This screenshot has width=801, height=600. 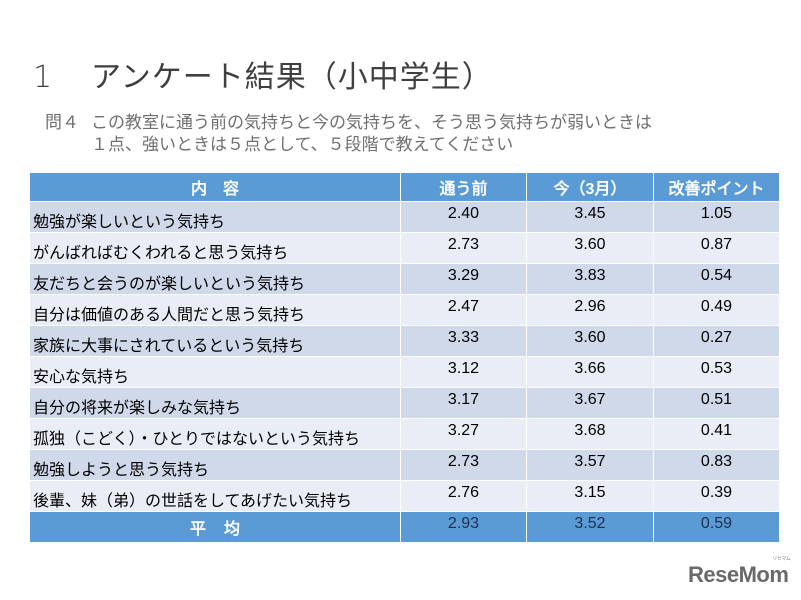 I want to click on row-now: 3.83, so click(x=590, y=279).